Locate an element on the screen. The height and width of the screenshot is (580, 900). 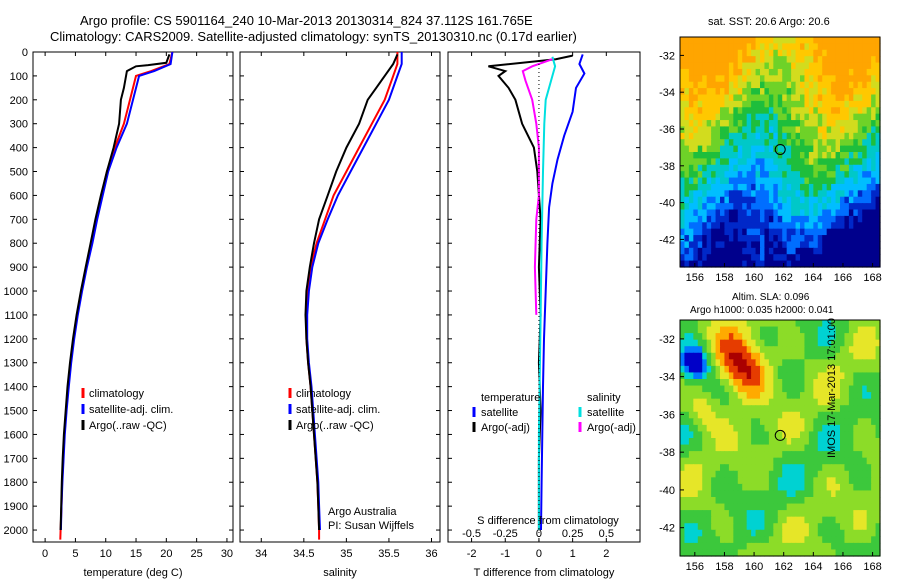
legend-label: Argo(-adj) is located at coordinates (611, 428).